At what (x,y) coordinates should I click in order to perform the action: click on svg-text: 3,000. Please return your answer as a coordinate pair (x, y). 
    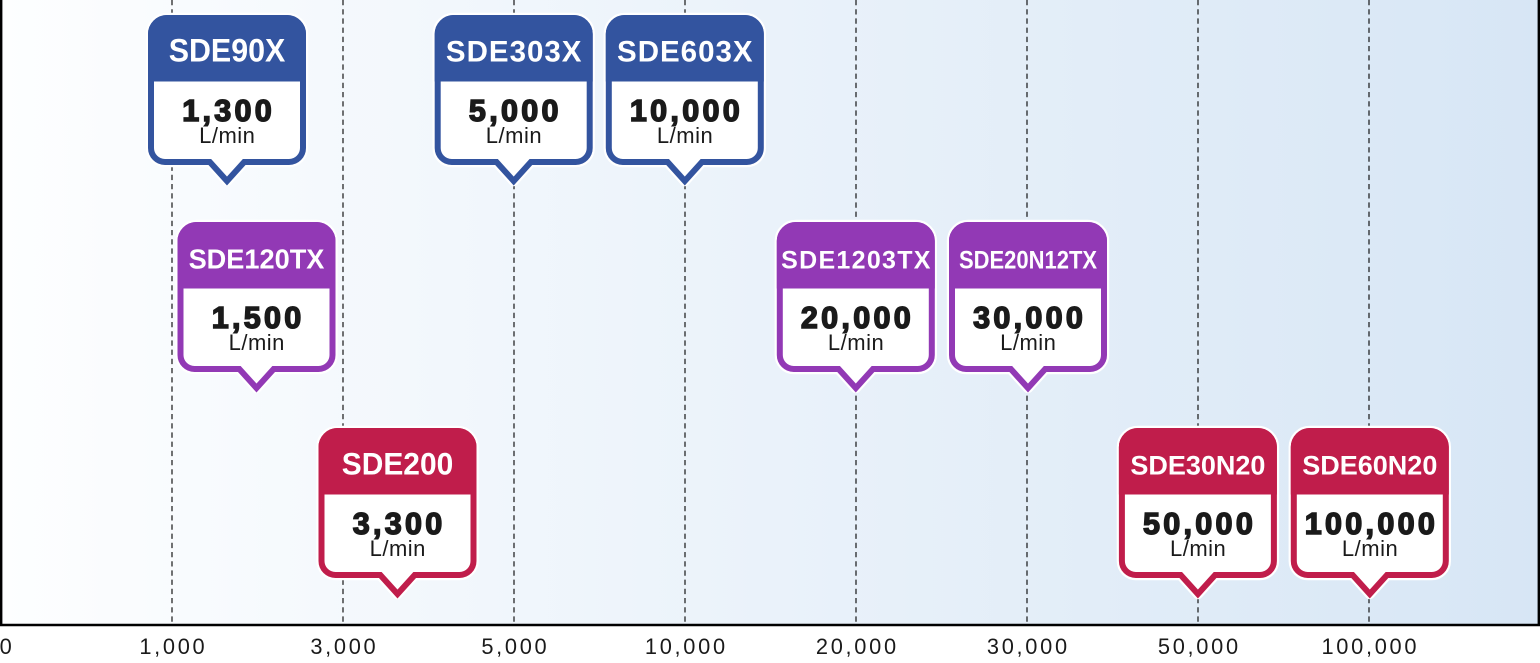
    Looking at the image, I should click on (344, 646).